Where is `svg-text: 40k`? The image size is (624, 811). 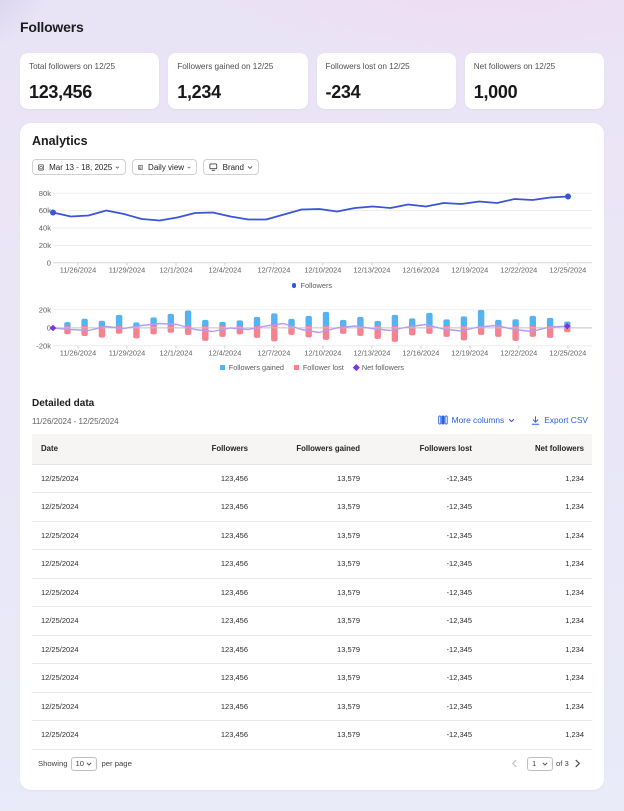
svg-text: 40k is located at coordinates (45, 228).